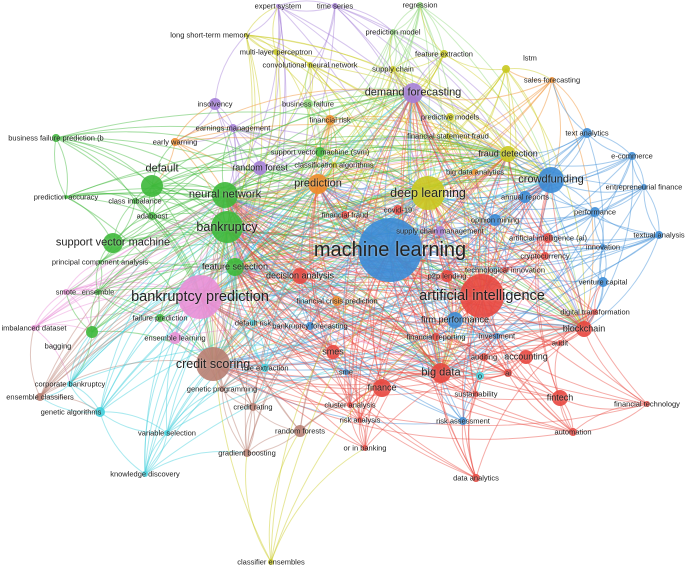 The height and width of the screenshot is (568, 685). I want to click on node-label: cluster analysis, so click(350, 405).